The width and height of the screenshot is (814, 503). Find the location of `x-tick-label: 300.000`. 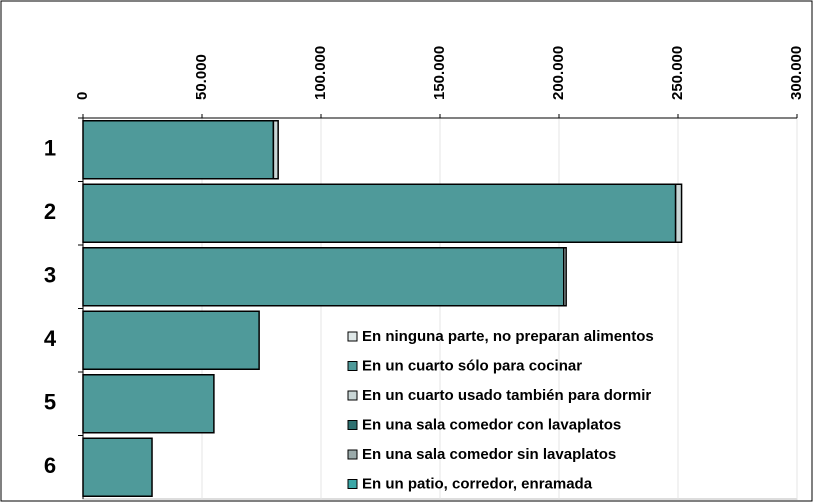

x-tick-label: 300.000 is located at coordinates (796, 73).